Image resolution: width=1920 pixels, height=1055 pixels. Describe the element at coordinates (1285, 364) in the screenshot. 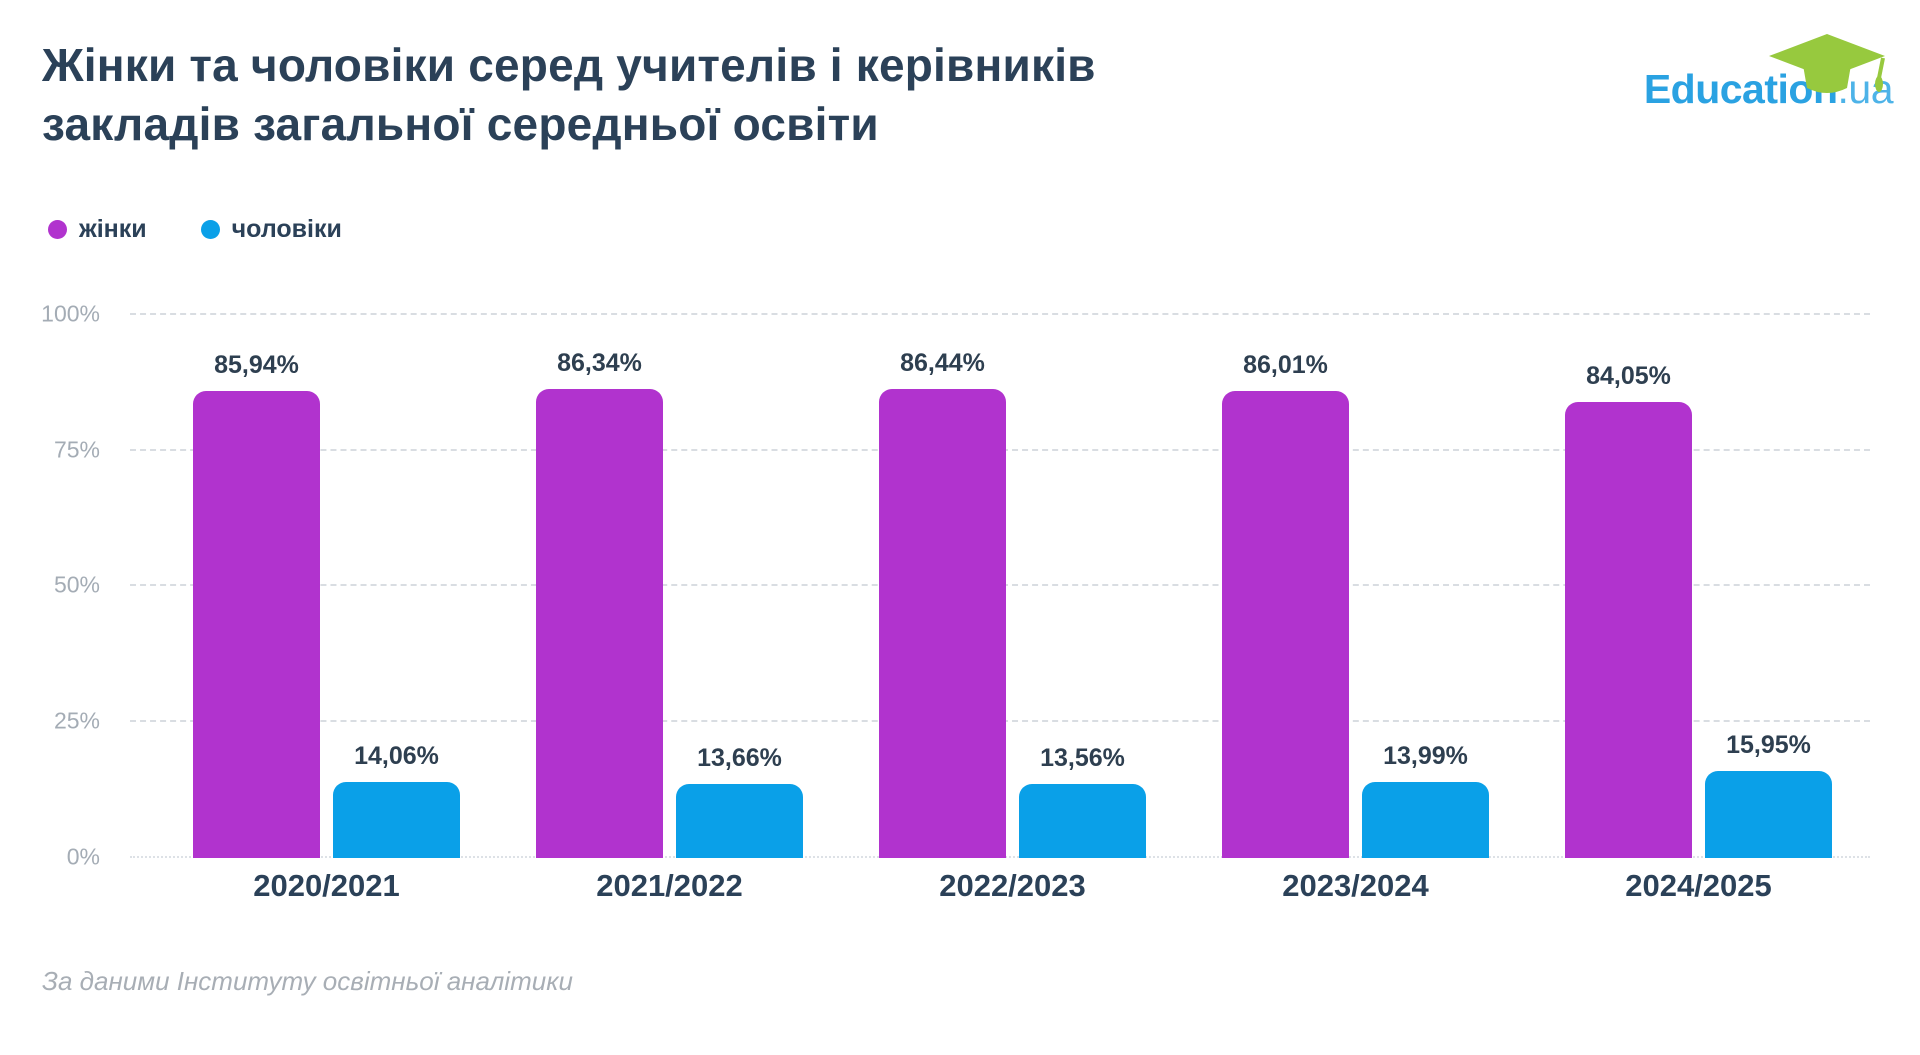

I see `value-label-women: 86,01%` at that location.